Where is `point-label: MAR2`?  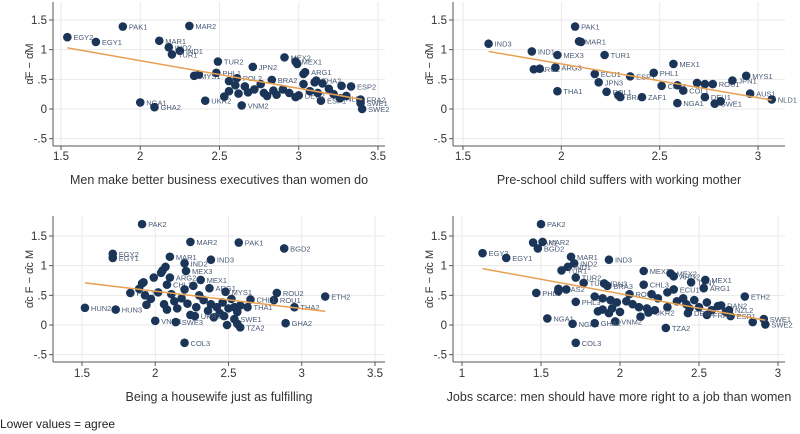
point-label: MAR2 is located at coordinates (559, 242).